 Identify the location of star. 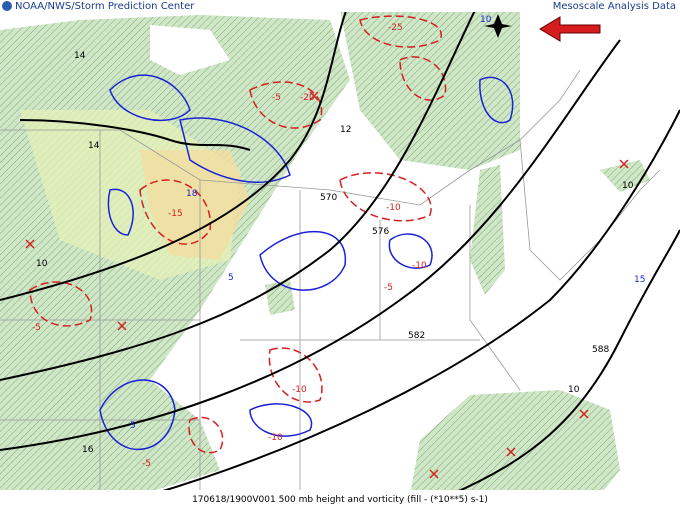
(498, 26).